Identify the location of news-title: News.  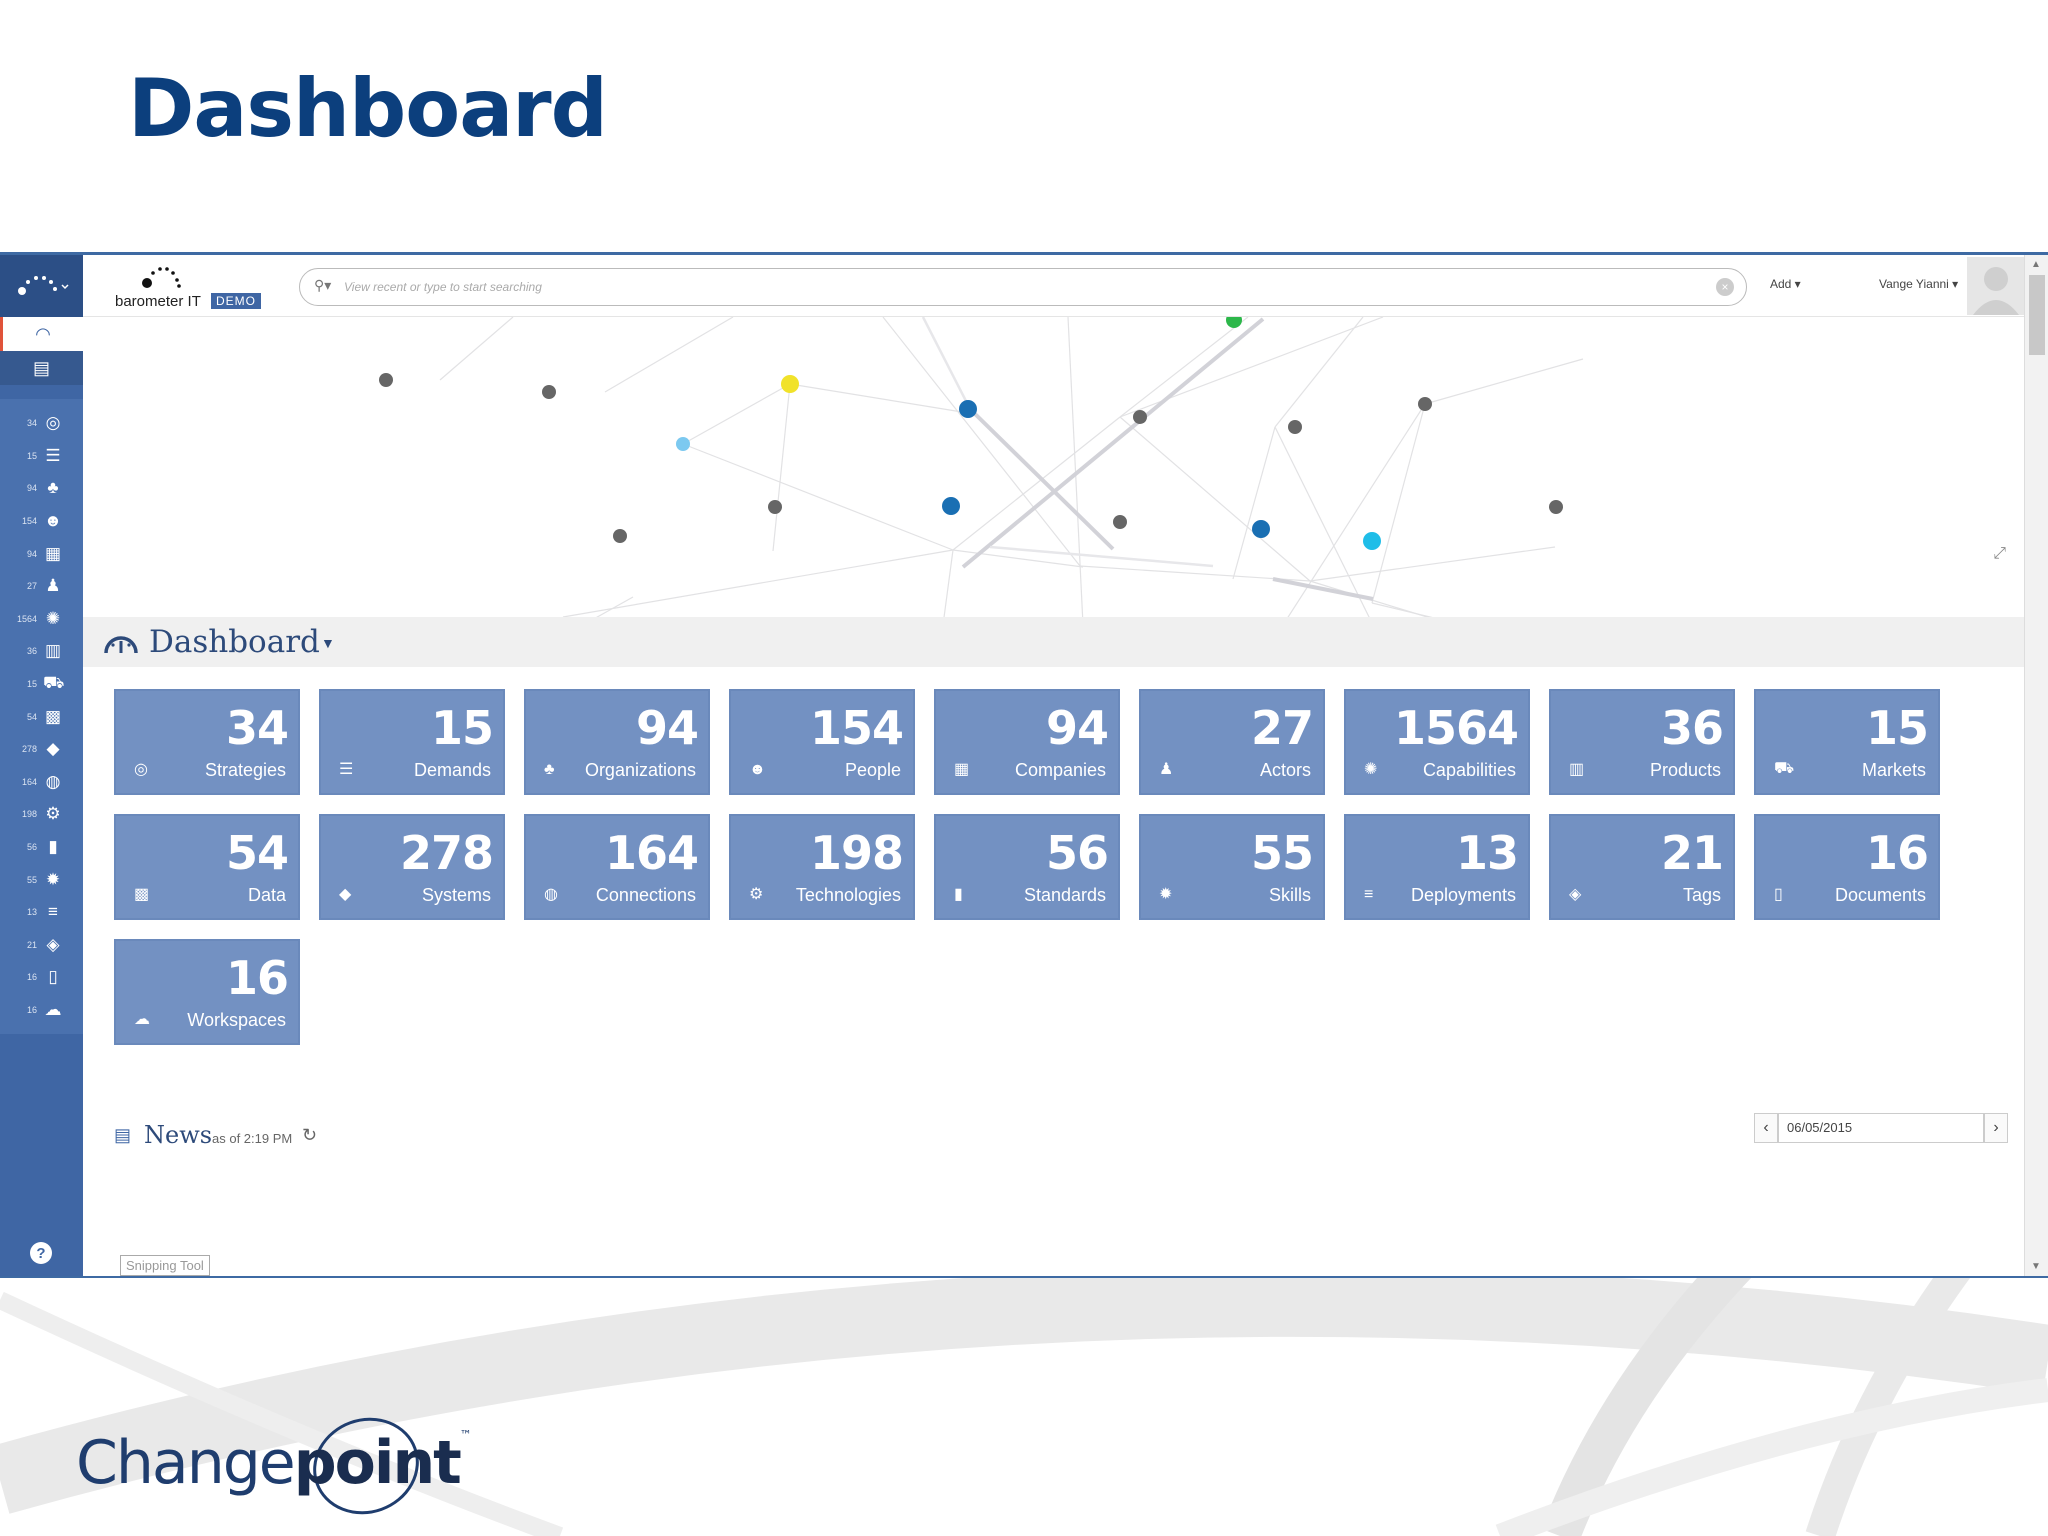
(178, 1135).